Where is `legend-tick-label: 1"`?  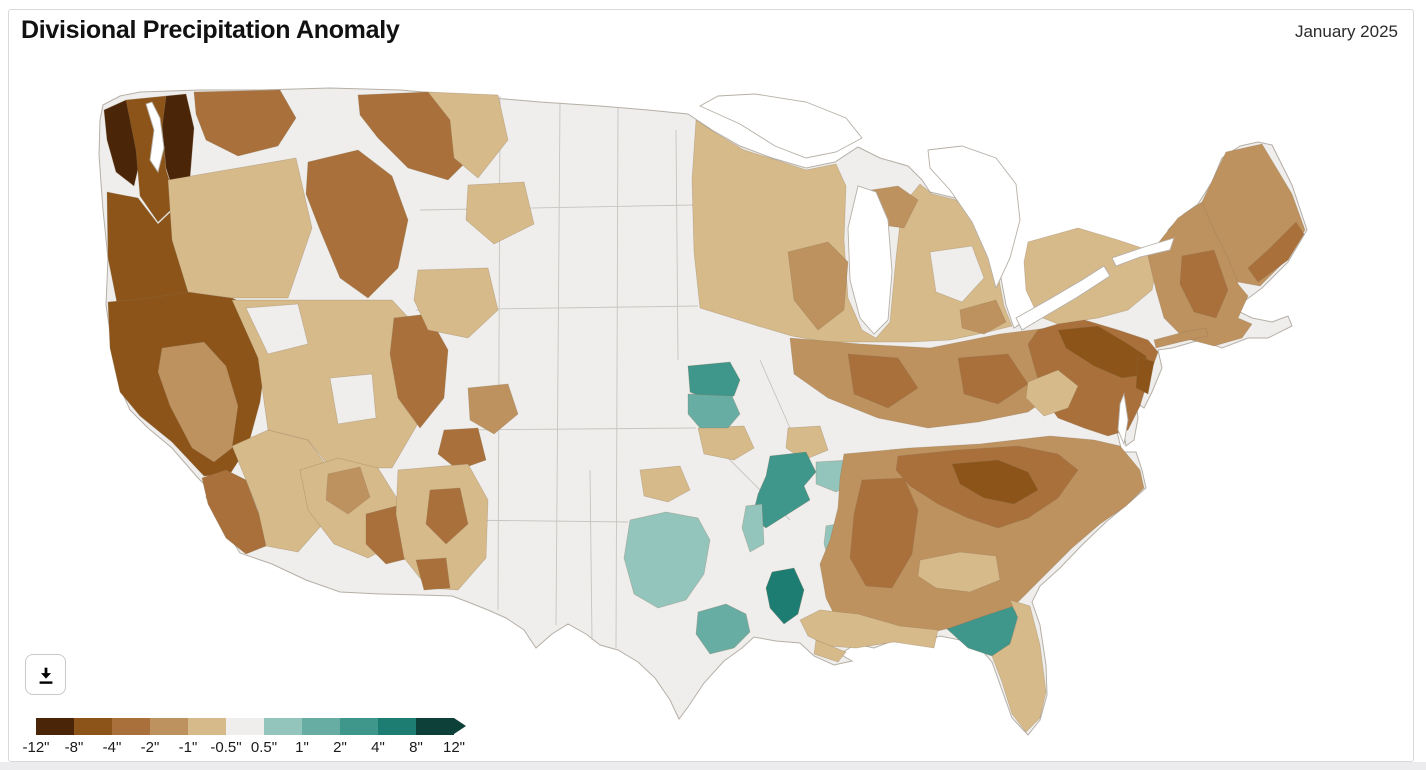 legend-tick-label: 1" is located at coordinates (302, 747).